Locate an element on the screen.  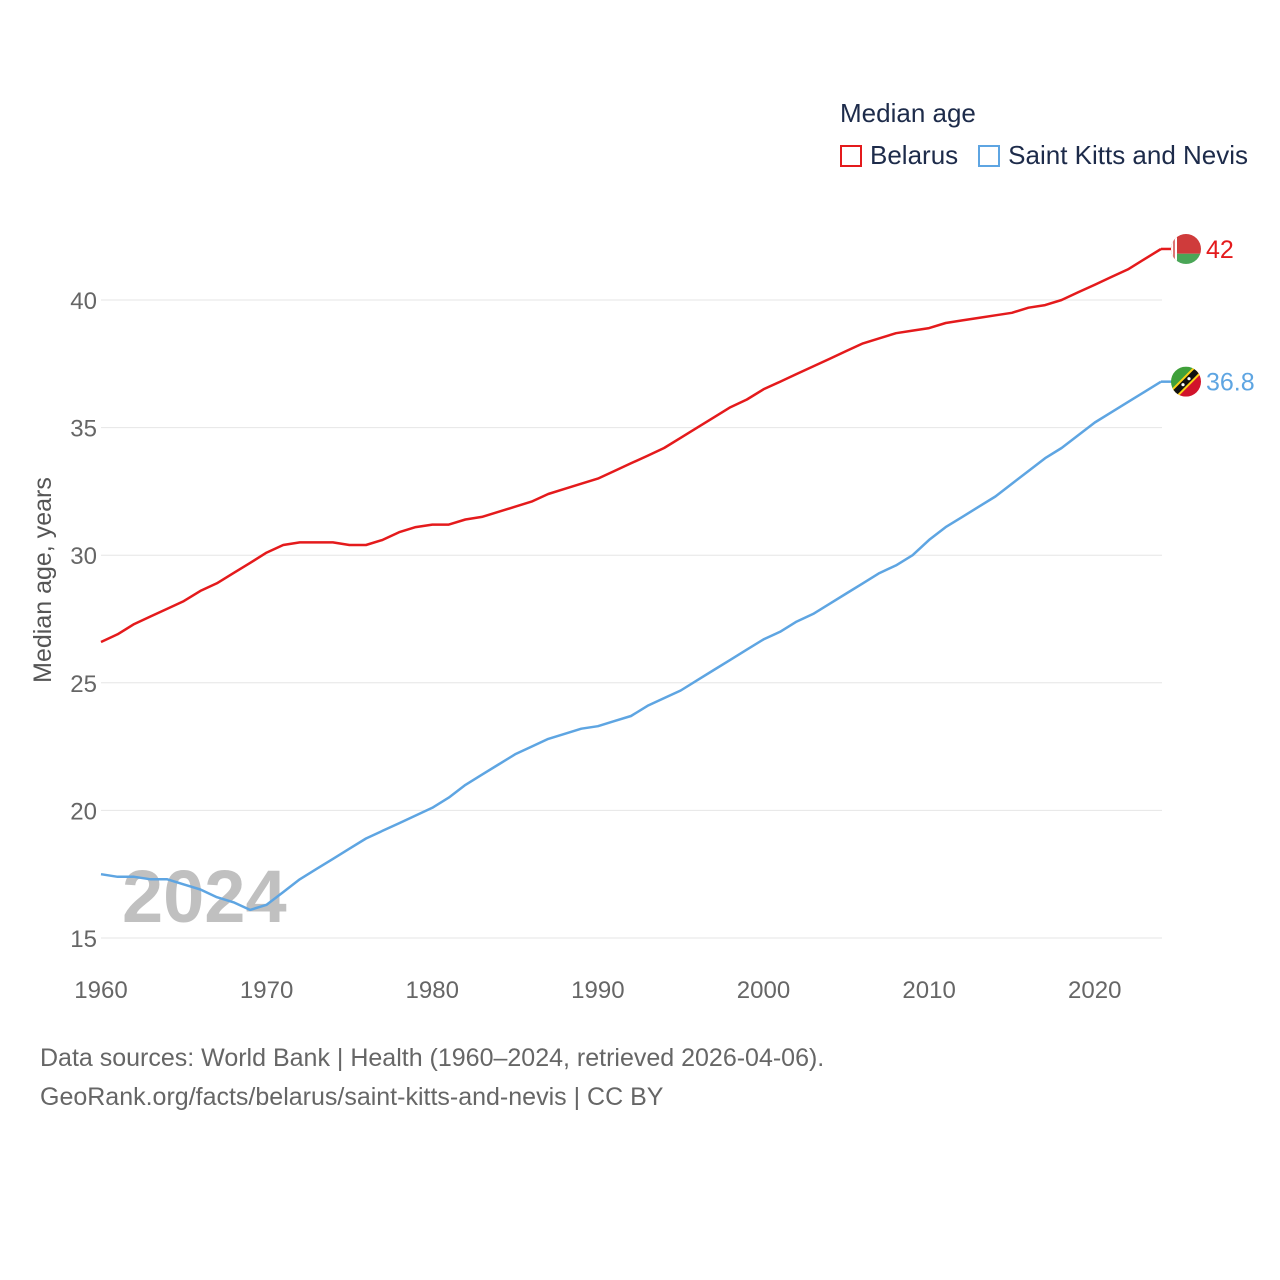
legend: Belarus Saint Kitts and Nevis is located at coordinates (1054, 155).